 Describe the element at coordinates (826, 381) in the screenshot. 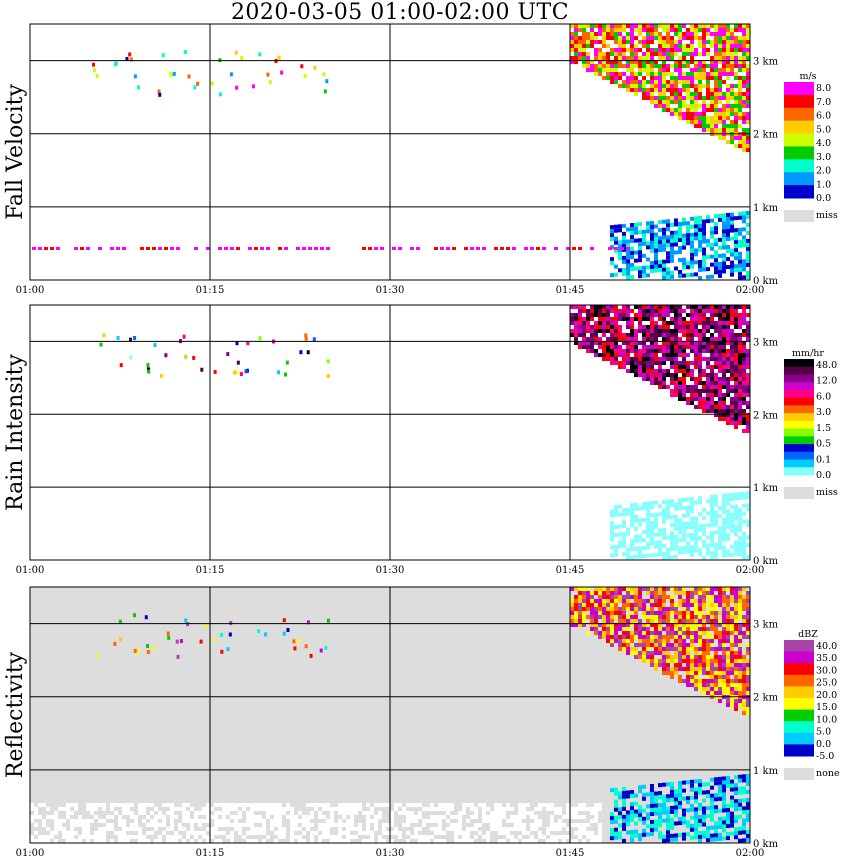

I see `legend-label: 12.0` at that location.